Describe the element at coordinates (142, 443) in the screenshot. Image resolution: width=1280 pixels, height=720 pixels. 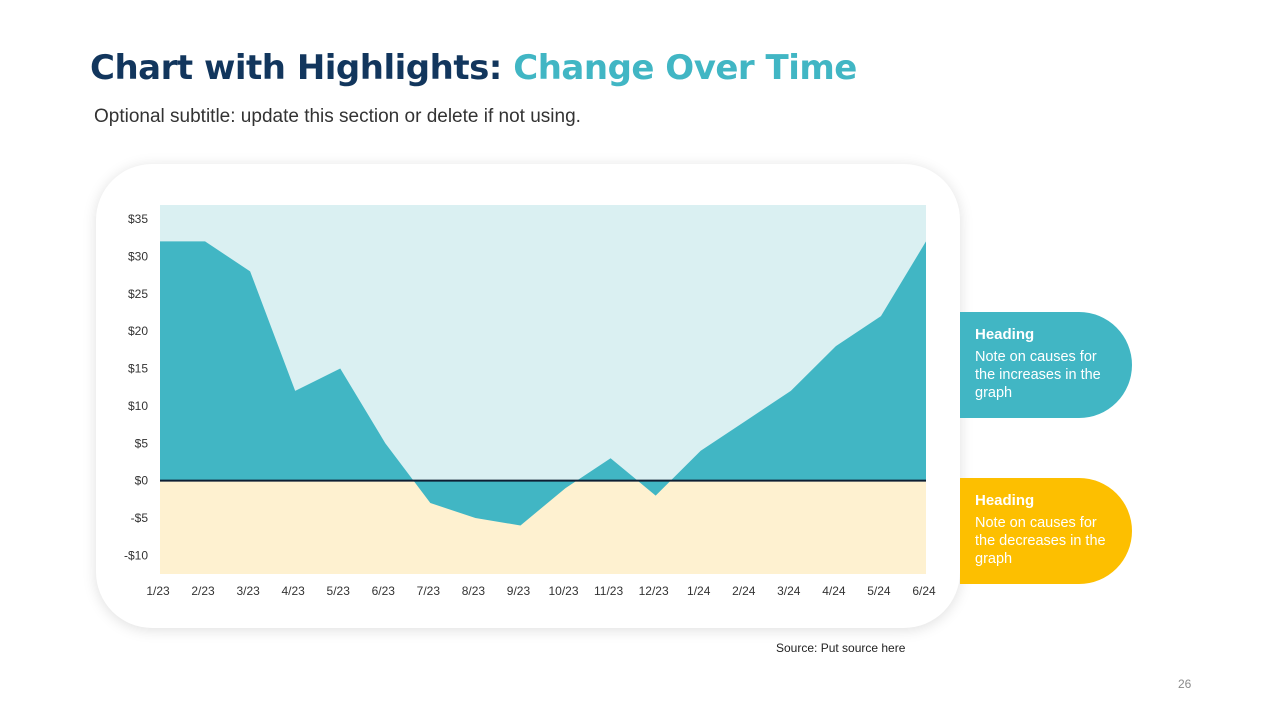
I see `y-tick-label: $5` at that location.